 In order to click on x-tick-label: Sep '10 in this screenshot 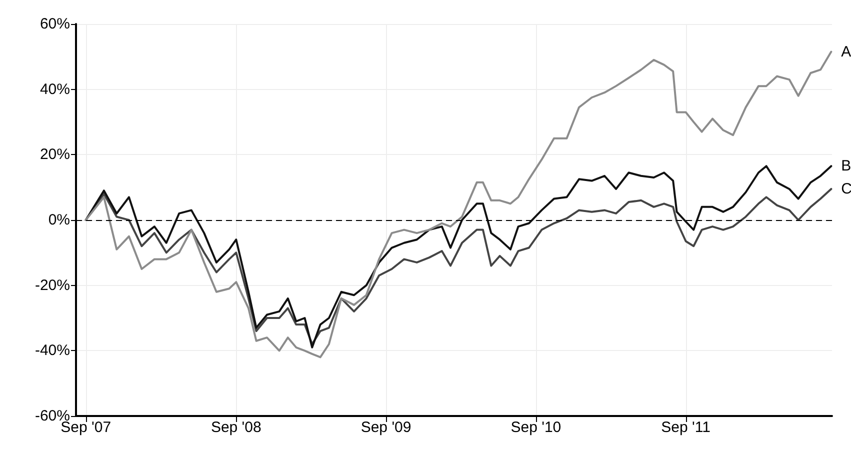, I will do `click(536, 427)`.